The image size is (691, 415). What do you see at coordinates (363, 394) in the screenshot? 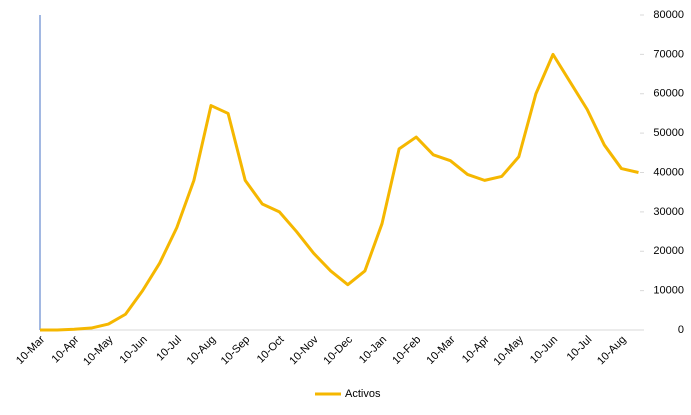
I see `legend-label: Activos` at bounding box center [363, 394].